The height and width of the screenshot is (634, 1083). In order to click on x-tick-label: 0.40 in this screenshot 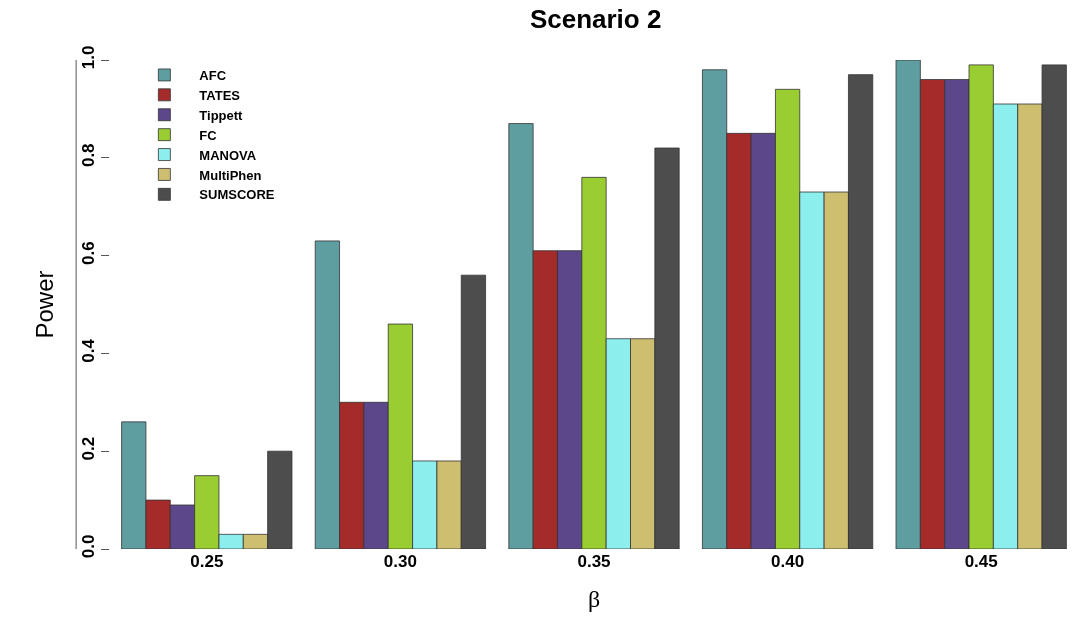, I will do `click(788, 561)`.